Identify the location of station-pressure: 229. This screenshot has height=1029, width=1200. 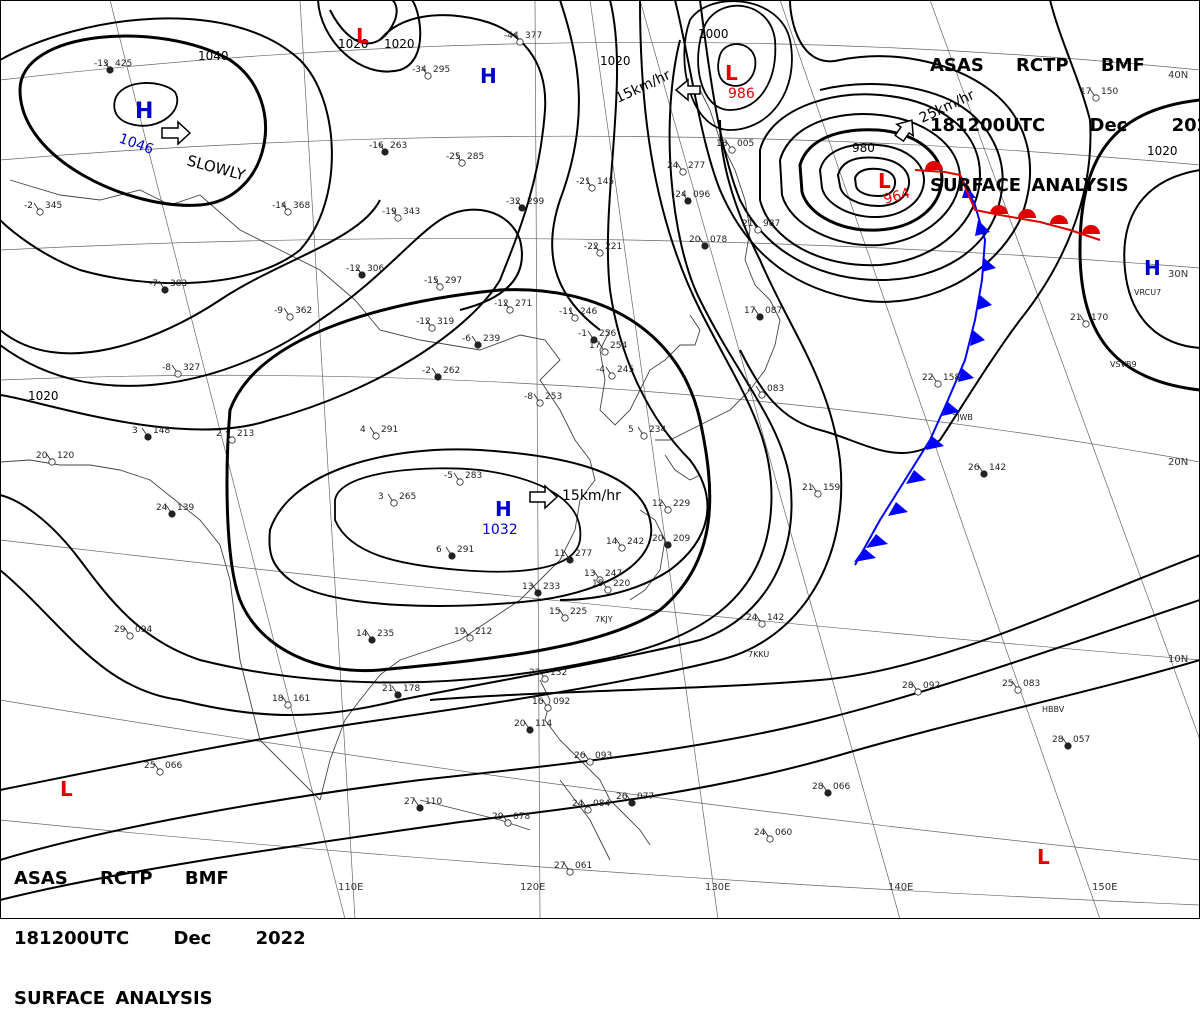
(681, 504).